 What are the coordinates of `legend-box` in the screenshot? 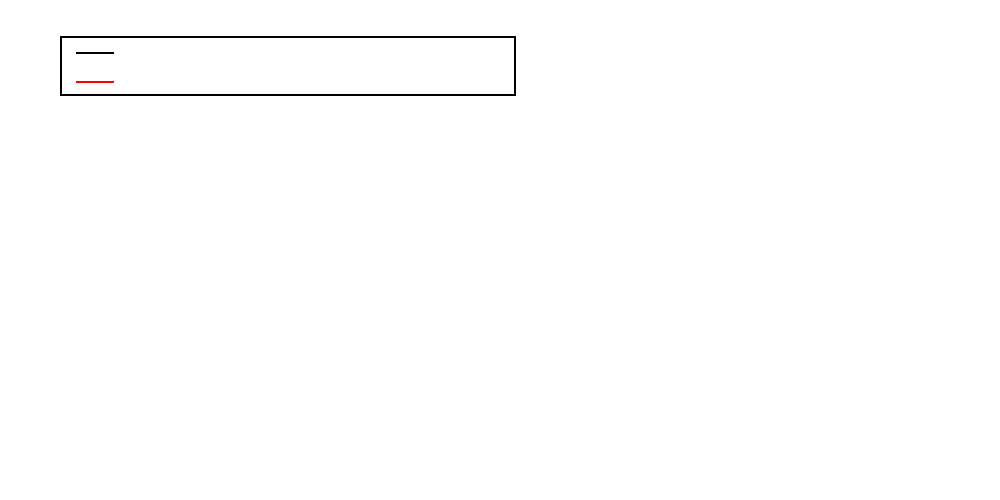 It's located at (288, 66).